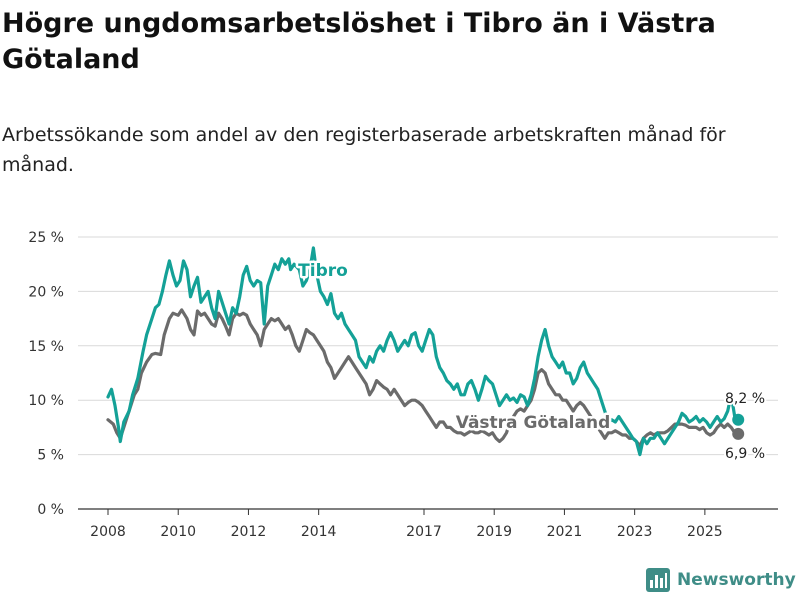  What do you see at coordinates (738, 433) in the screenshot?
I see `end-point-vastra-gotaland` at bounding box center [738, 433].